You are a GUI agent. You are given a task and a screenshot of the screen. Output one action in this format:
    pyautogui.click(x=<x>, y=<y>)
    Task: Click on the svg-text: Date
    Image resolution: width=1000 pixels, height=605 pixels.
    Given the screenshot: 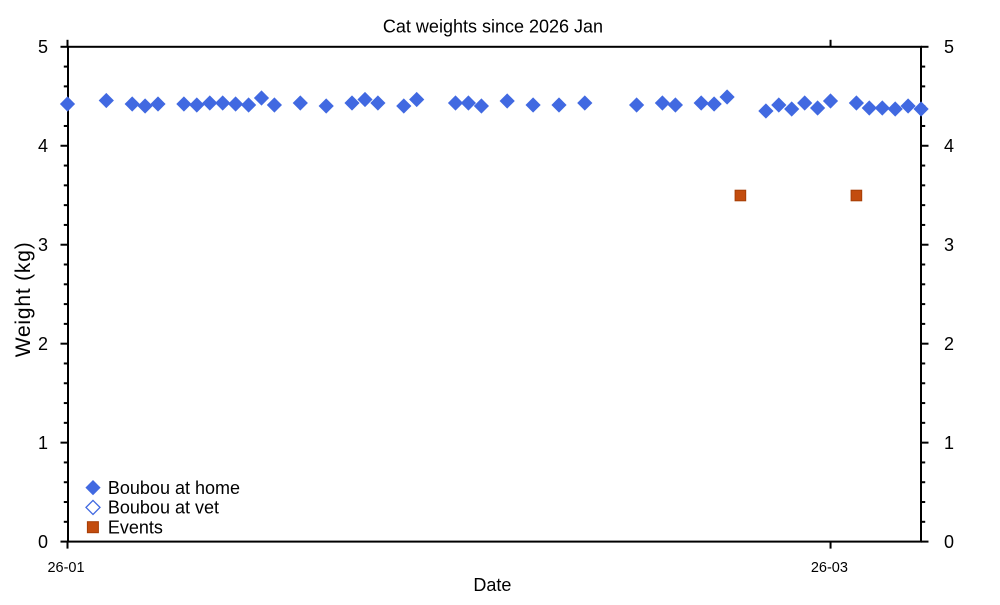 What is the action you would take?
    pyautogui.click(x=492, y=585)
    